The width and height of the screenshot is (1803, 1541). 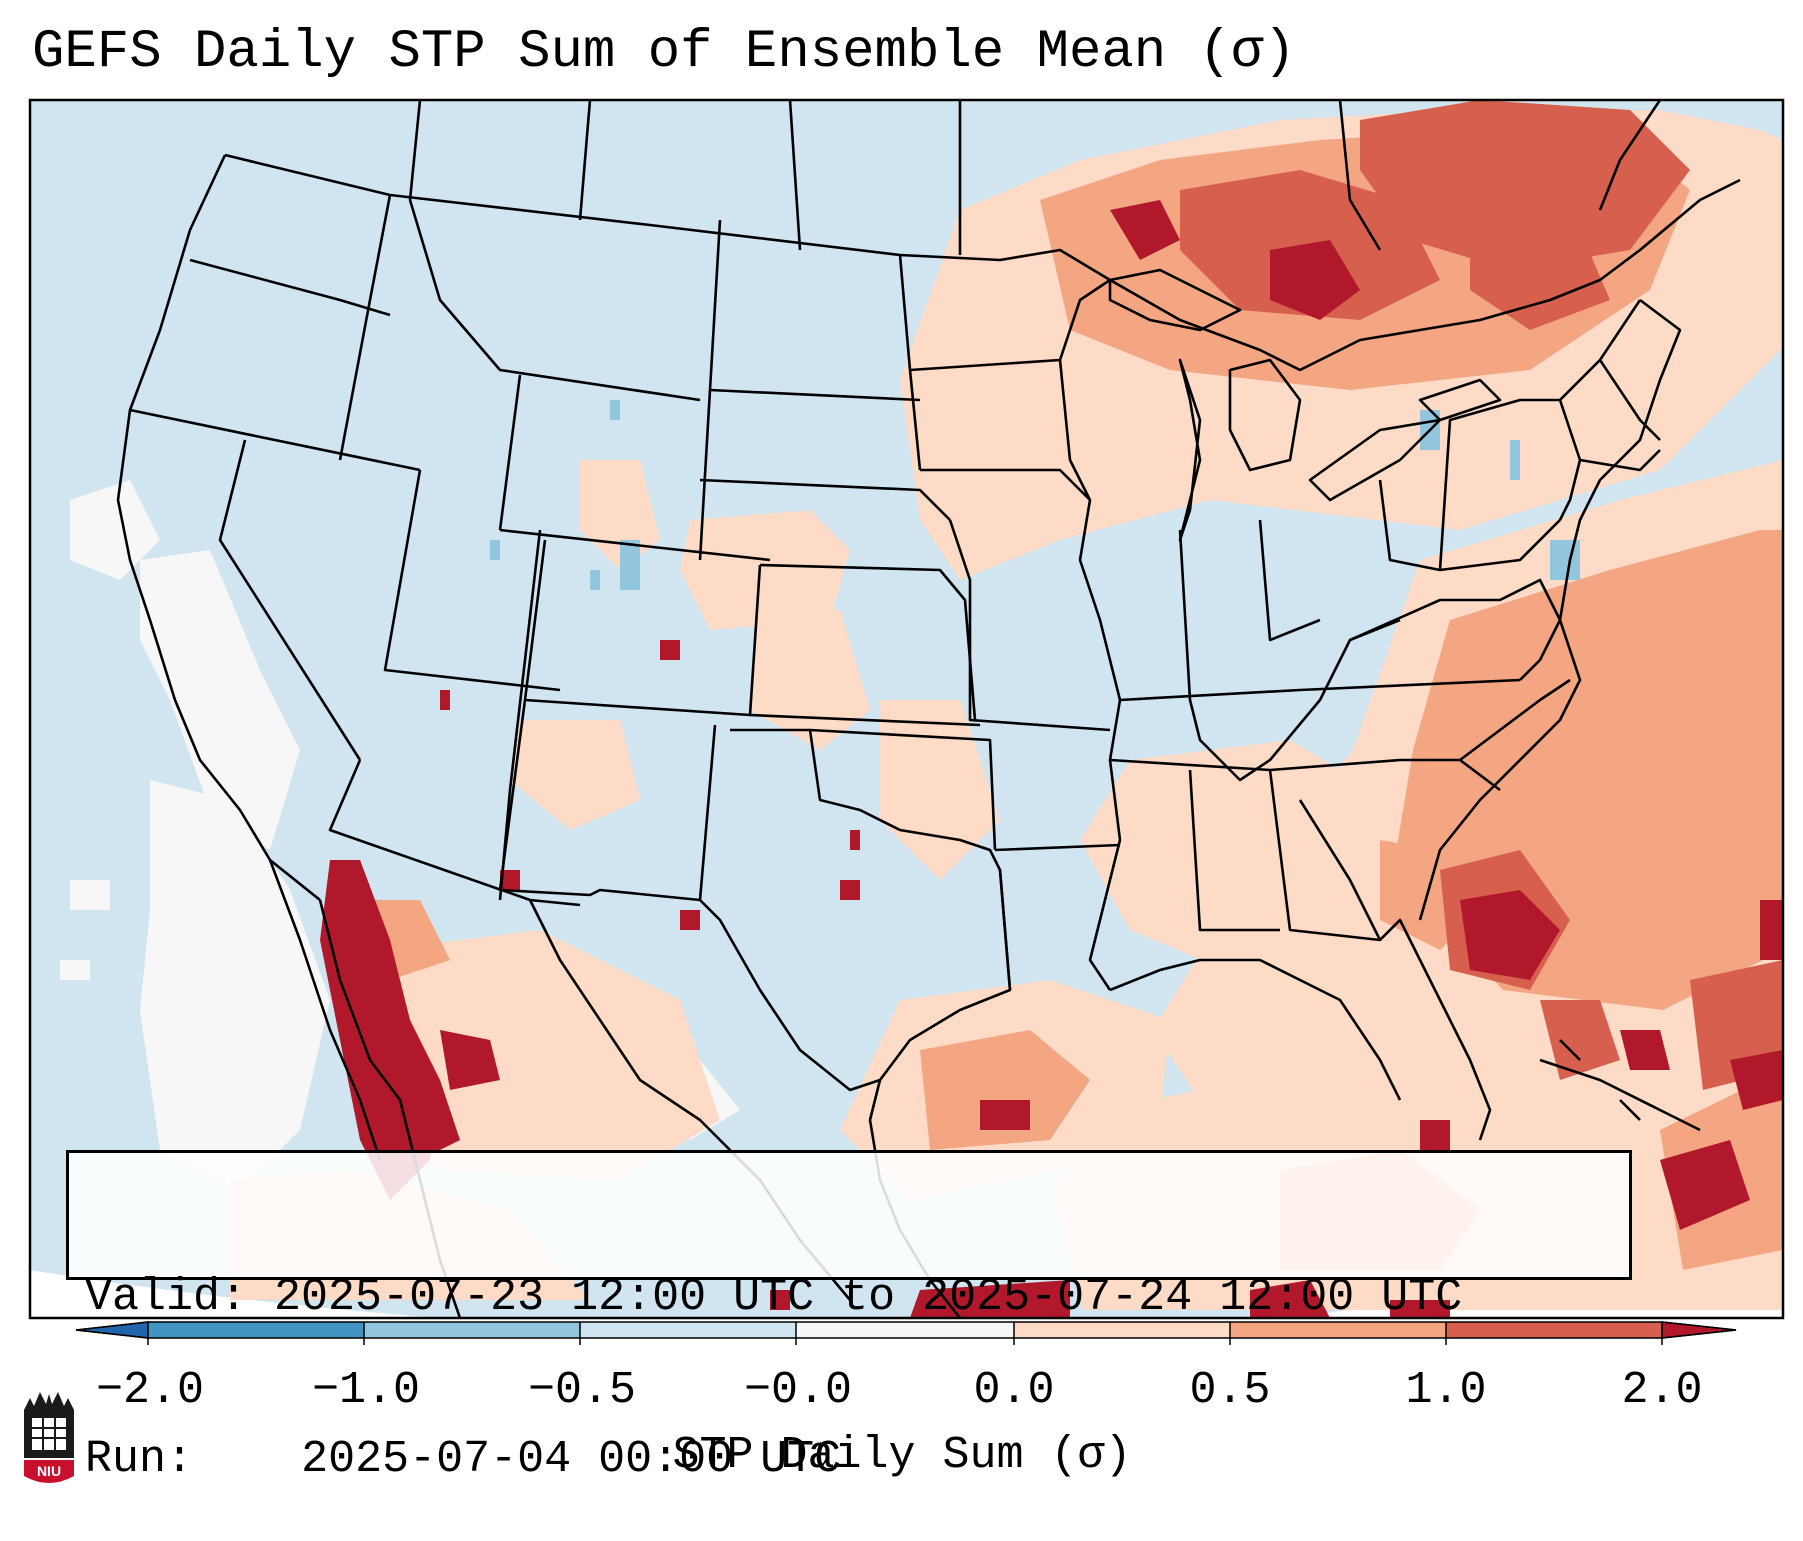 I want to click on svg-text: NIU, so click(x=49, y=1471).